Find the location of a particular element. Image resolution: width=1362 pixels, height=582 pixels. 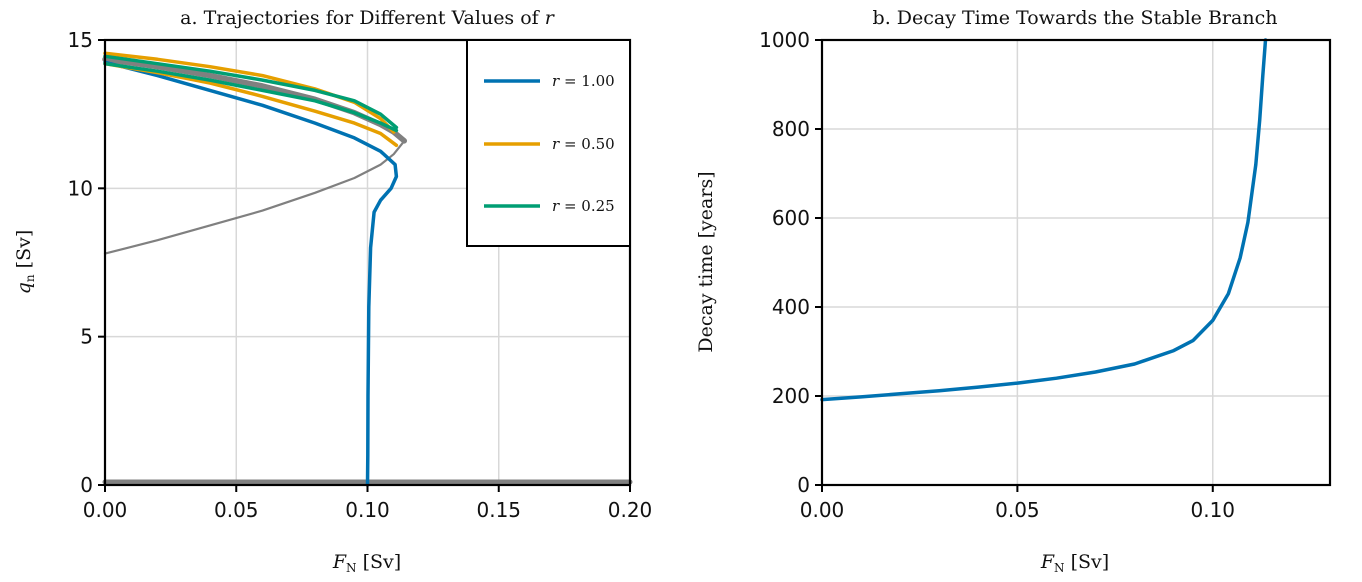

panel-a-y-tick-label: 0 is located at coordinates (86, 485).